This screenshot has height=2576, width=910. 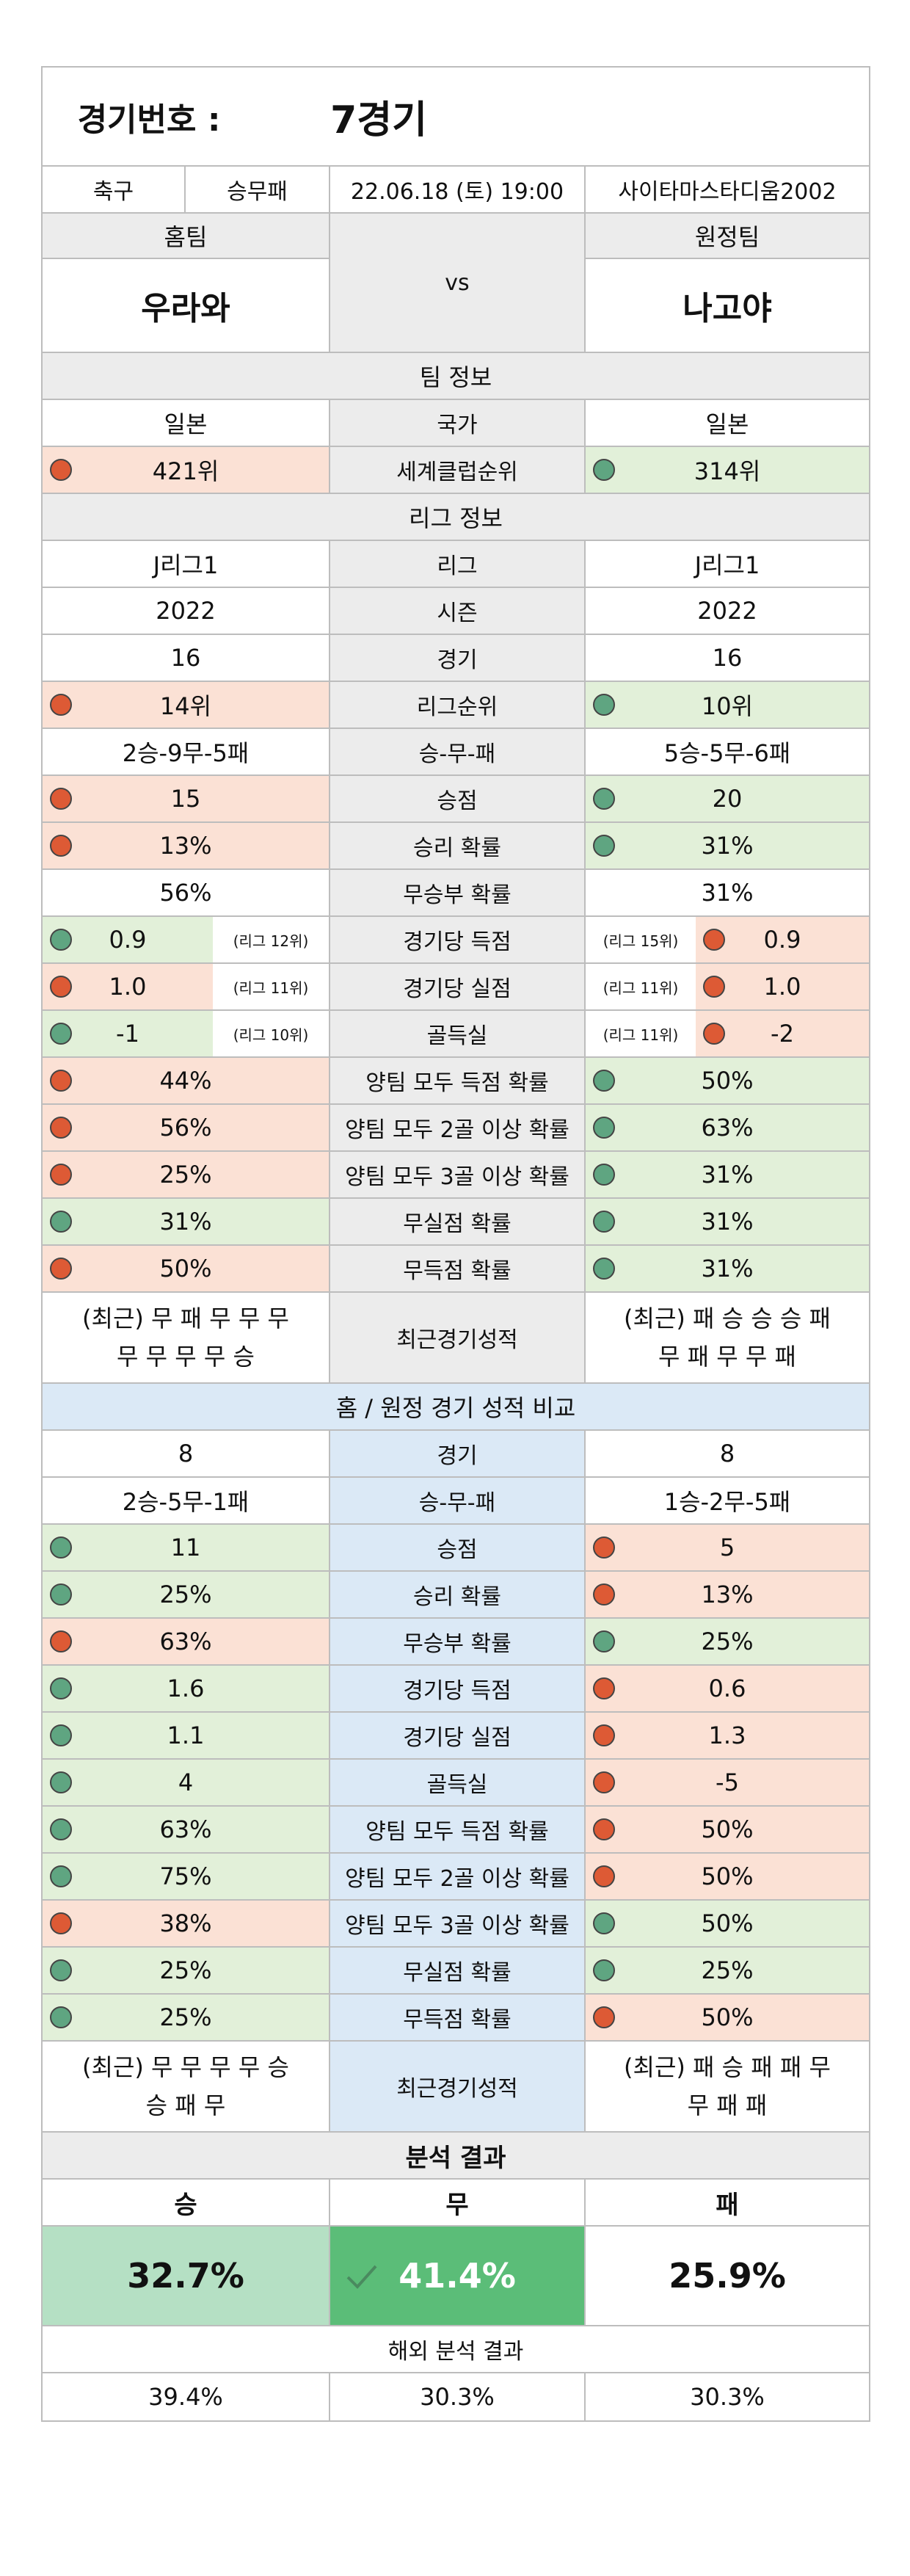 I want to click on league-label: 경기당 득점, so click(x=457, y=940).